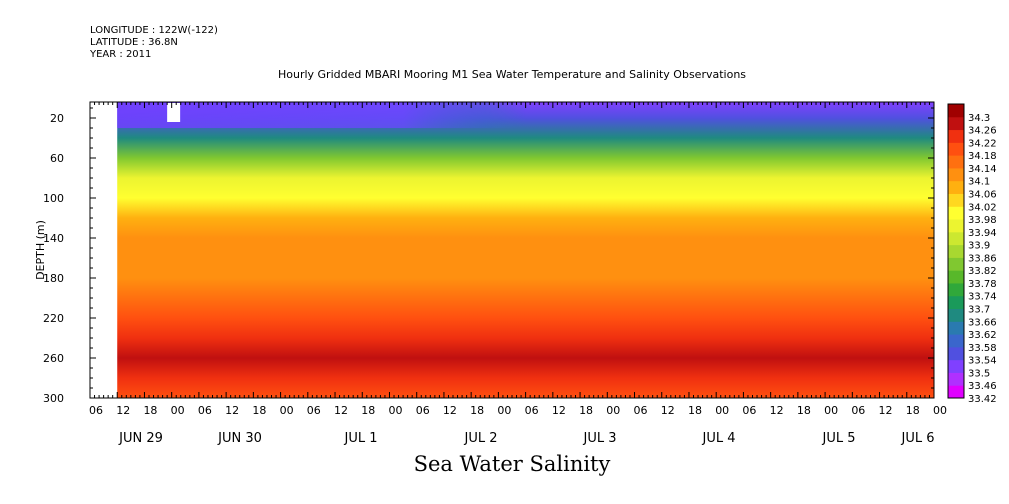 This screenshot has height=504, width=1009. I want to click on colorbar-label: 34.1, so click(979, 182).